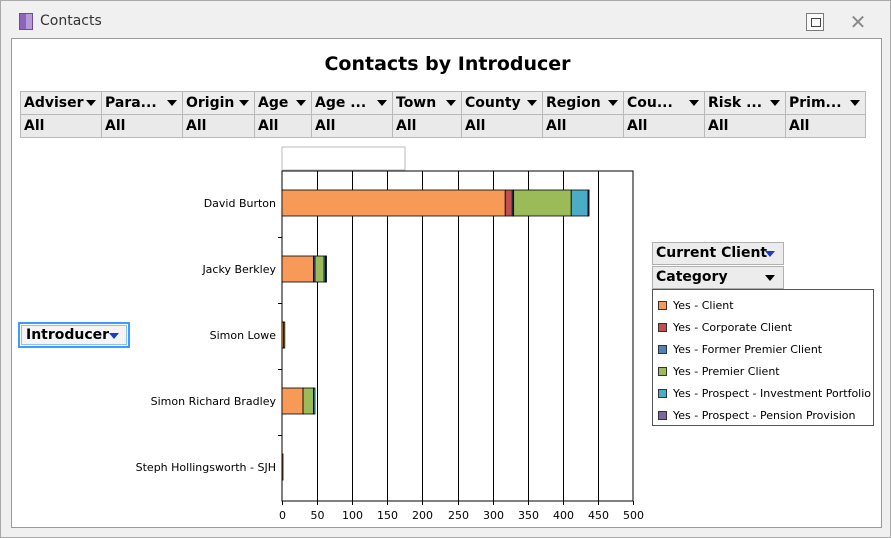 This screenshot has height=538, width=891. Describe the element at coordinates (563, 515) in the screenshot. I see `x-tick-label: 400` at that location.